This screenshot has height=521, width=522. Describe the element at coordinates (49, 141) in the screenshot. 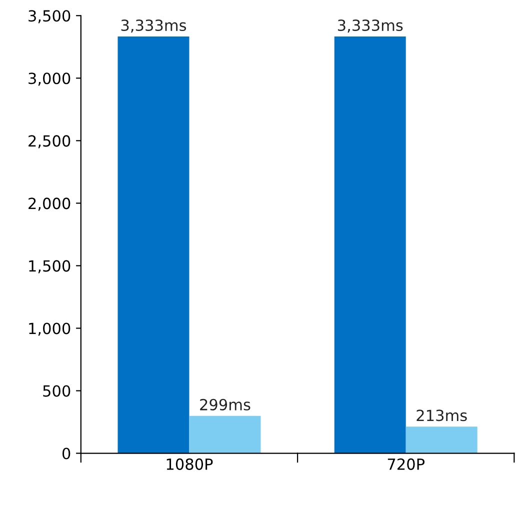

I see `y-tick-label: 2,500` at that location.